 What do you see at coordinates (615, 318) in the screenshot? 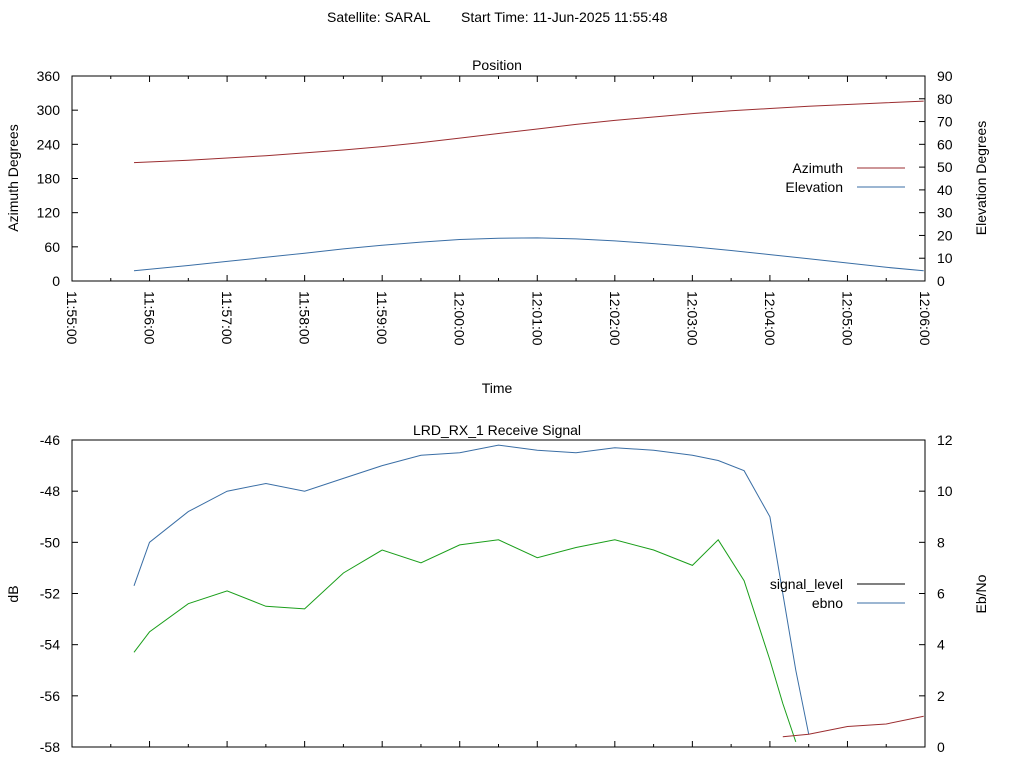
I see `x-tick-label: 12:02:00` at bounding box center [615, 318].